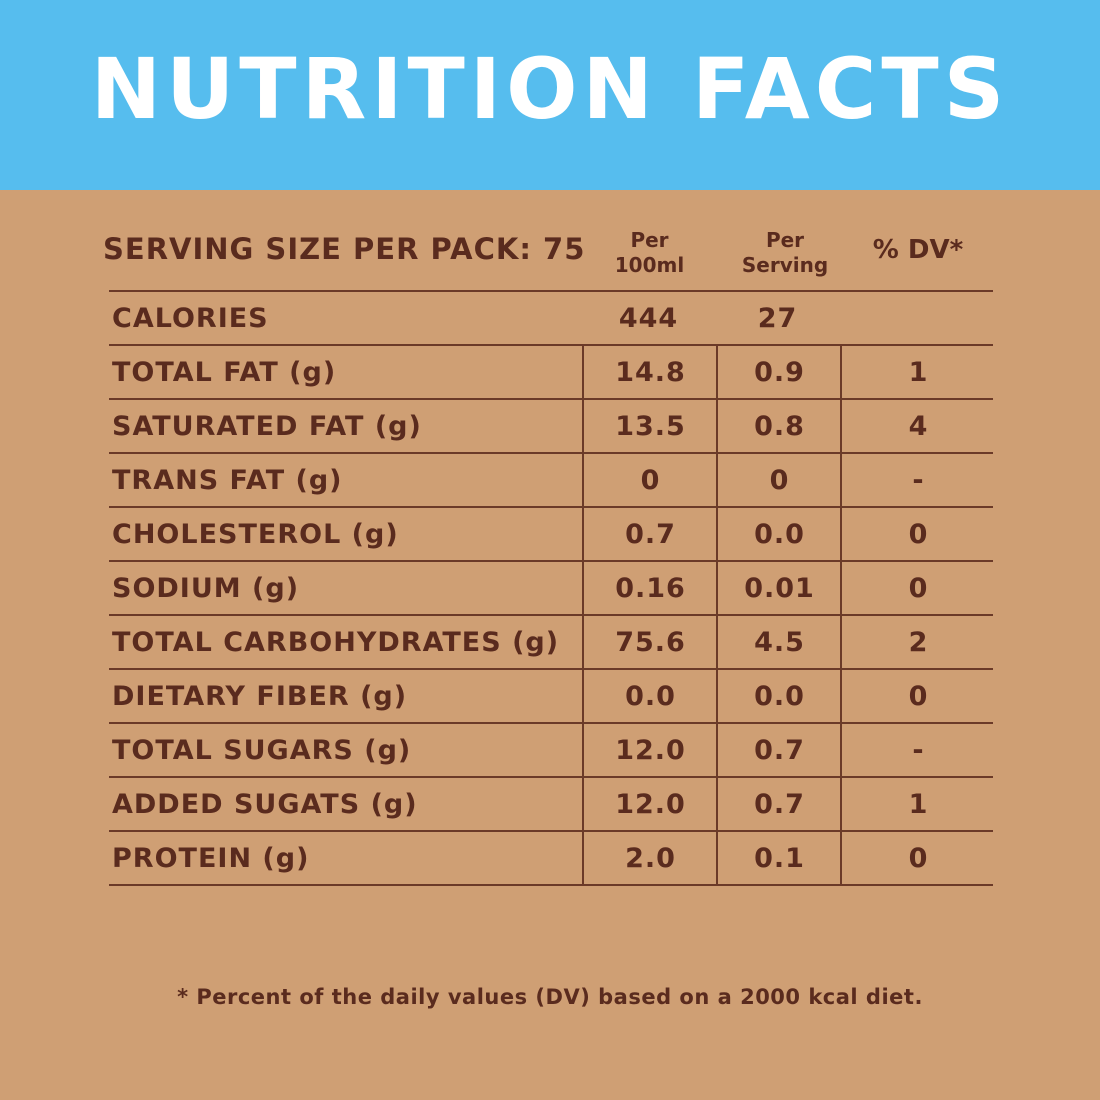  Describe the element at coordinates (778, 426) in the screenshot. I see `value-per-serving: 0.8` at that location.